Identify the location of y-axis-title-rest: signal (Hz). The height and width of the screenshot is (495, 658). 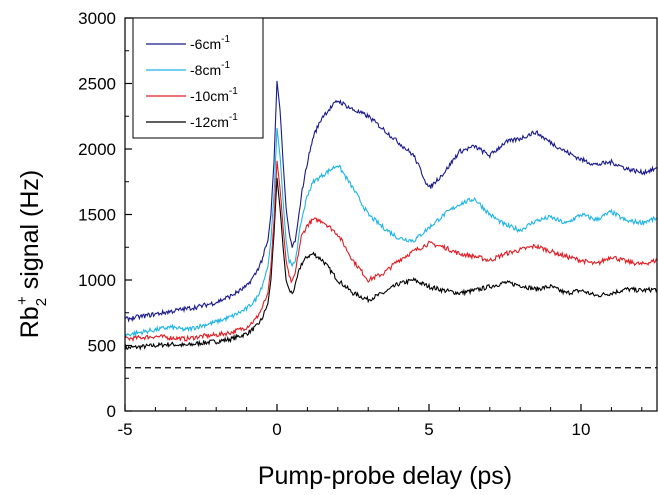
(30, 233).